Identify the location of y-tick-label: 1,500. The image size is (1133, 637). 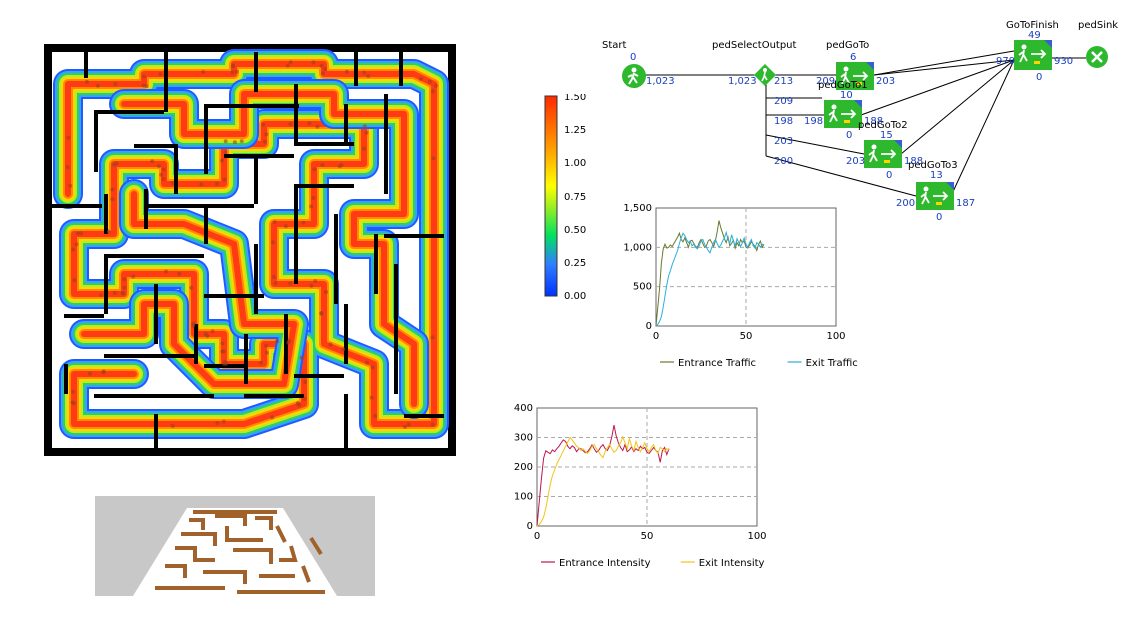
(637, 208).